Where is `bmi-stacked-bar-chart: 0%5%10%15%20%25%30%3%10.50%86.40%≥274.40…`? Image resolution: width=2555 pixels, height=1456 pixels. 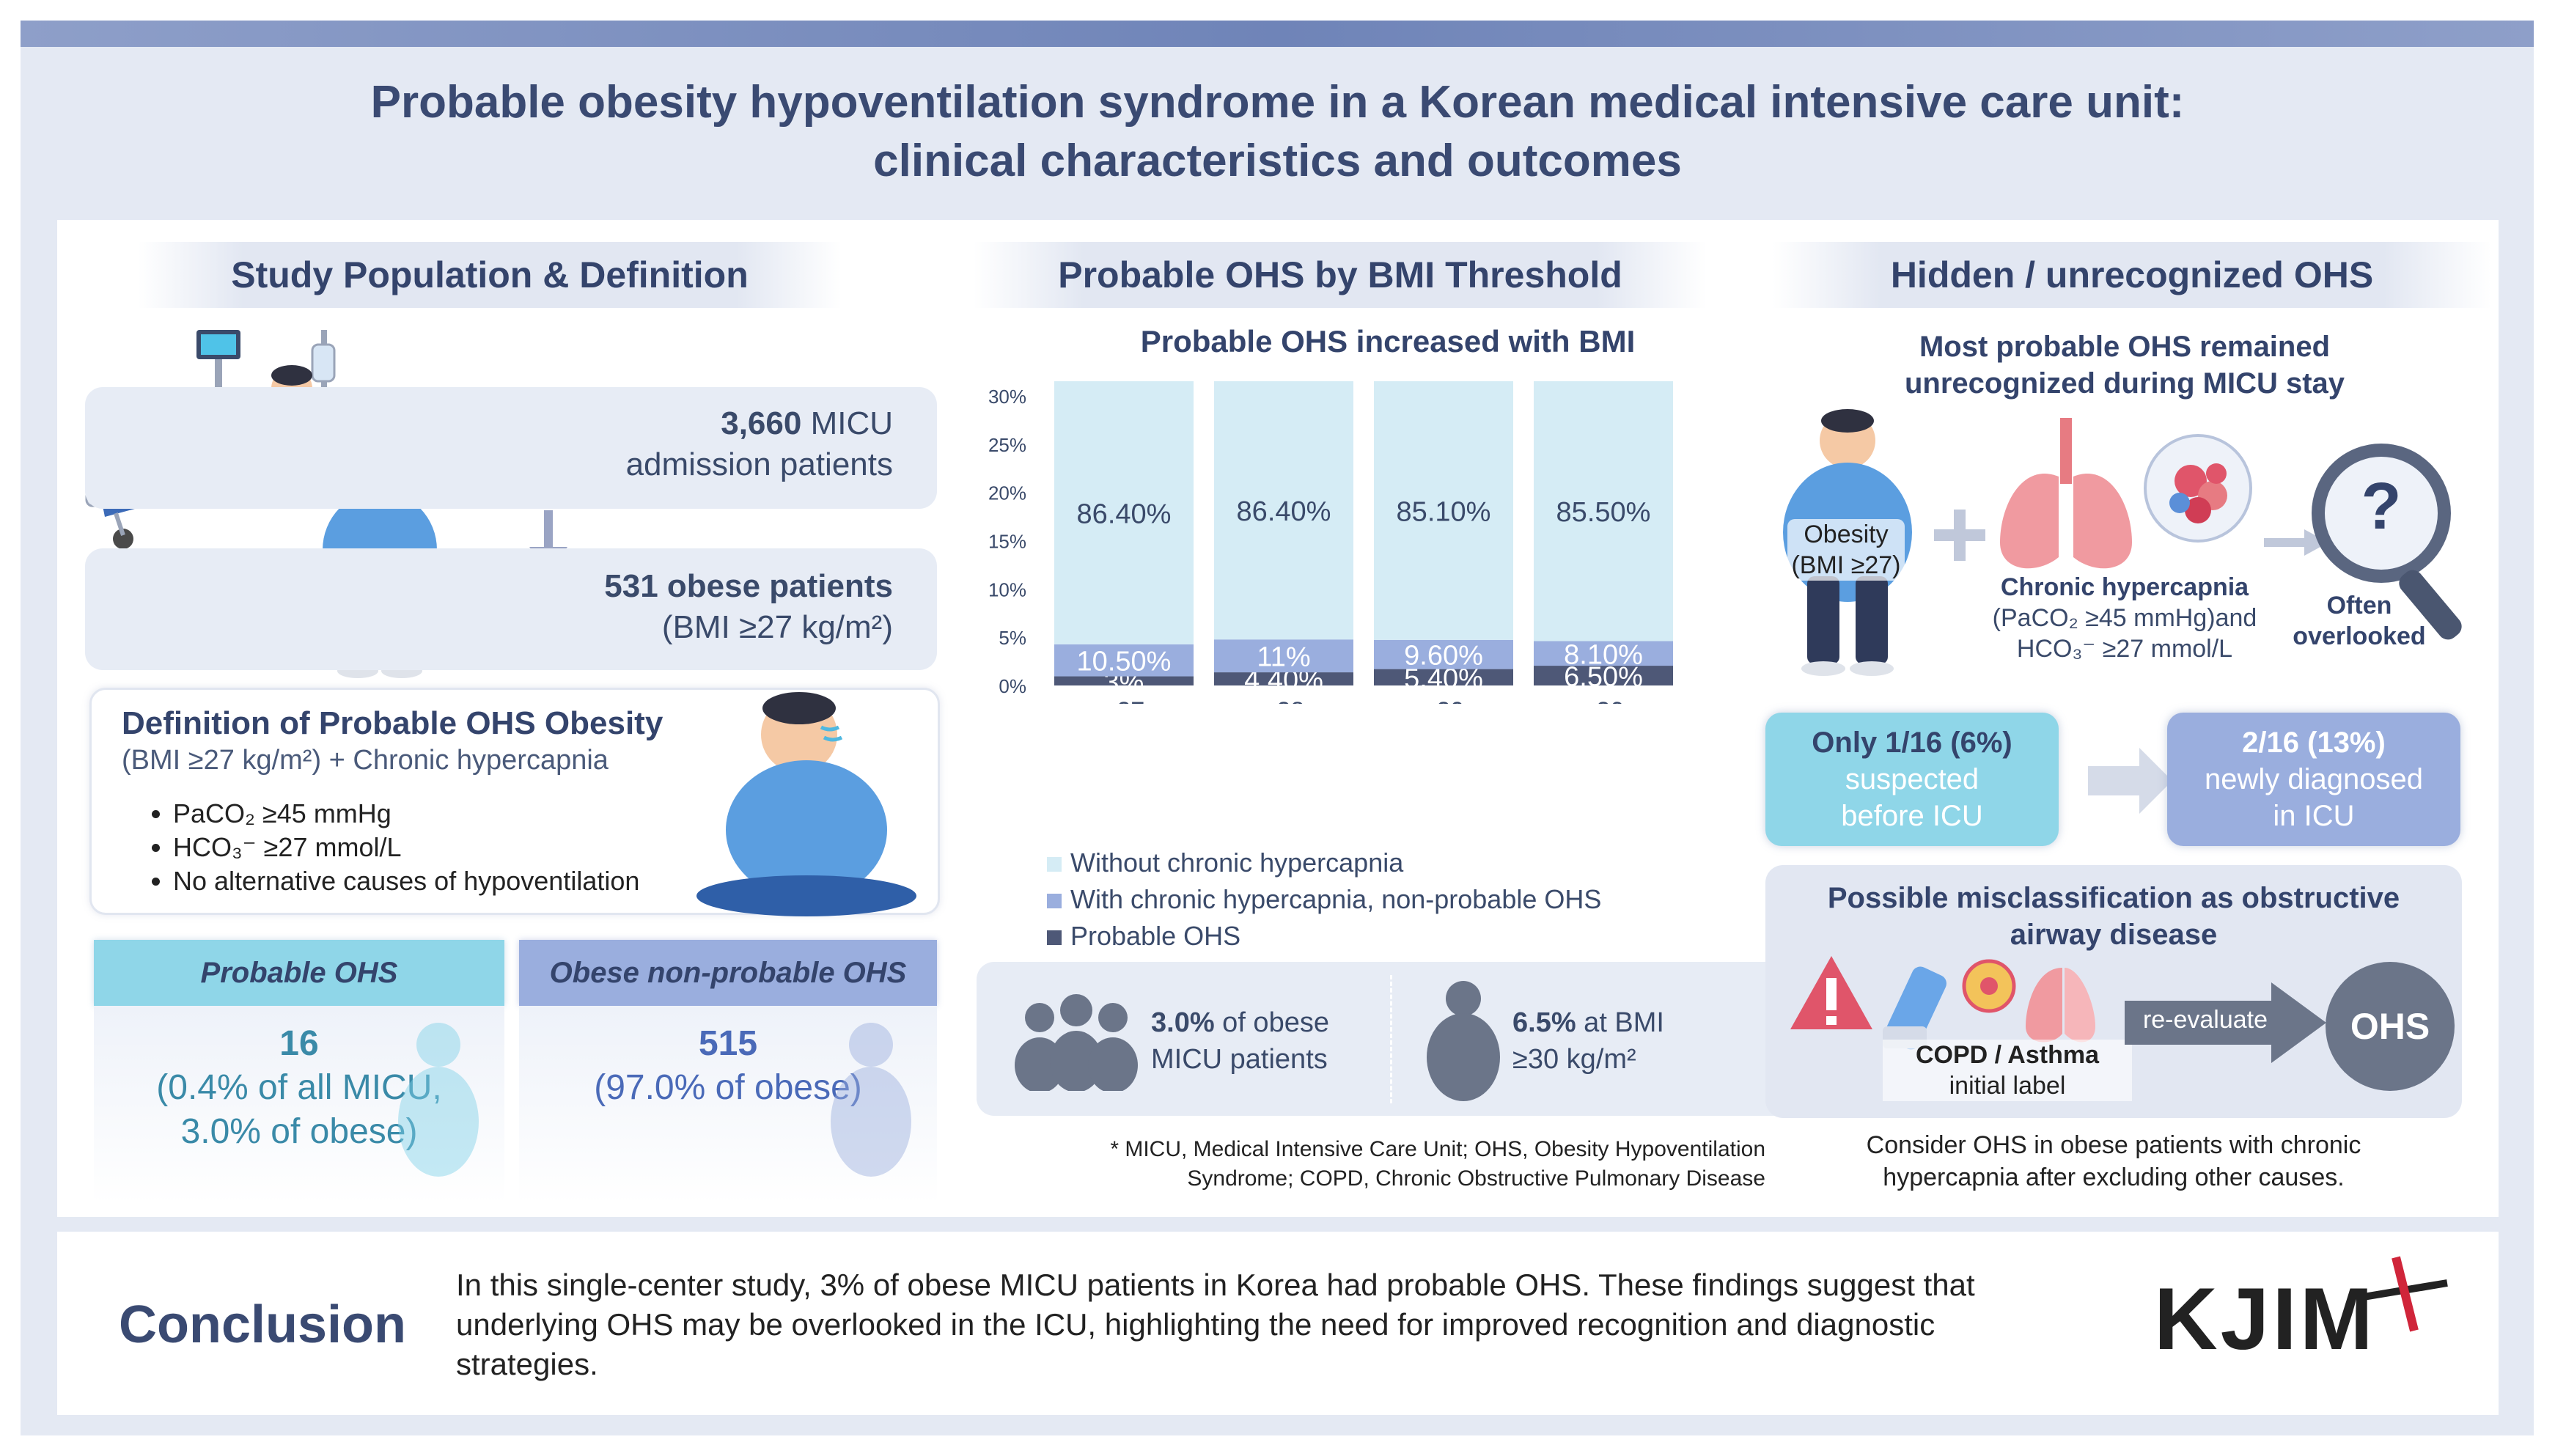
bmi-stacked-bar-chart: 0%5%10%15%20%25%30%3%10.50%86.40%≥274.40… is located at coordinates (1330, 542).